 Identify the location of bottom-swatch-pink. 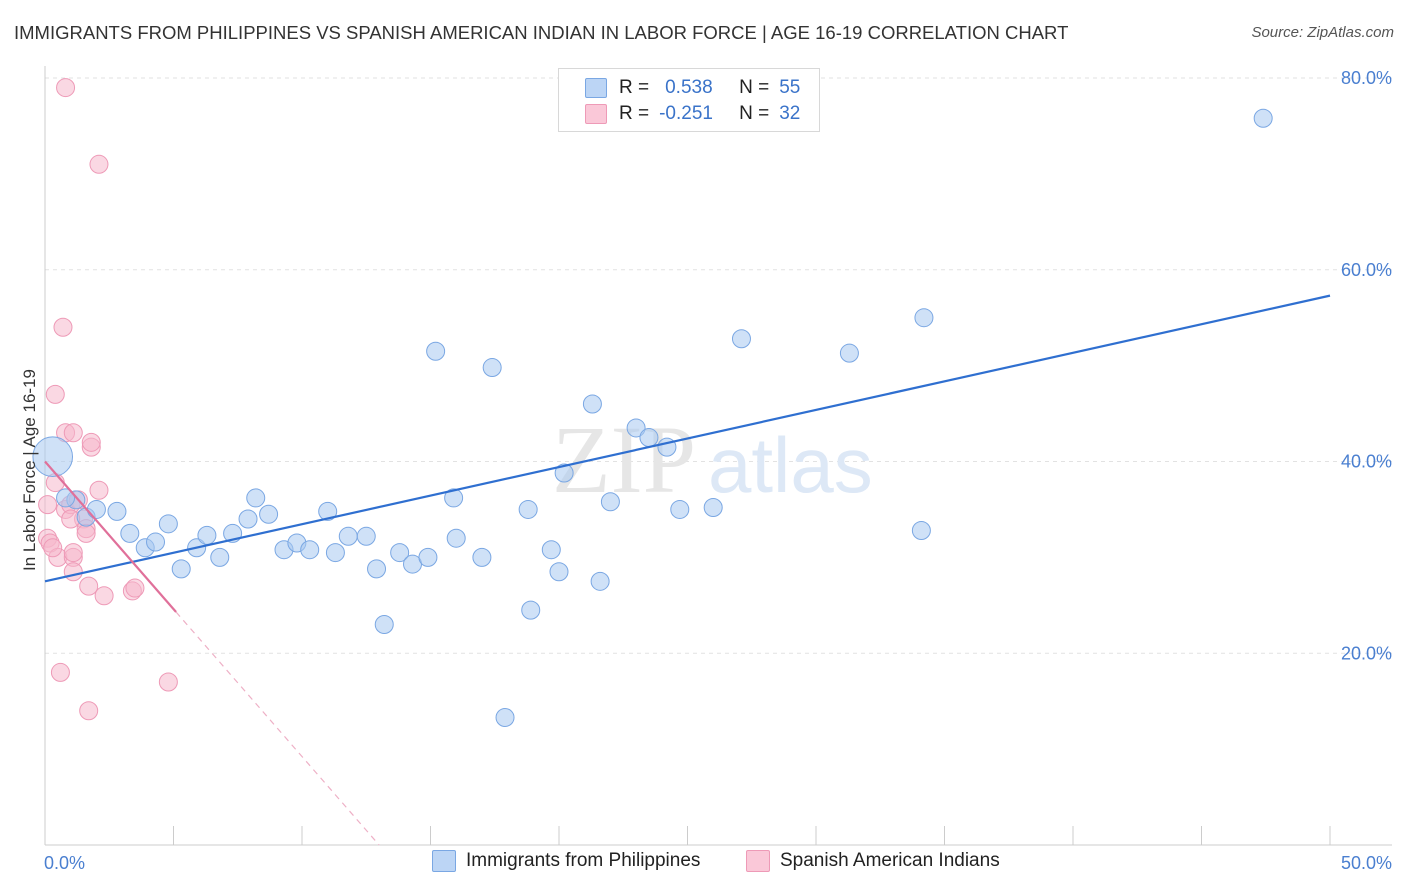
(758, 861).